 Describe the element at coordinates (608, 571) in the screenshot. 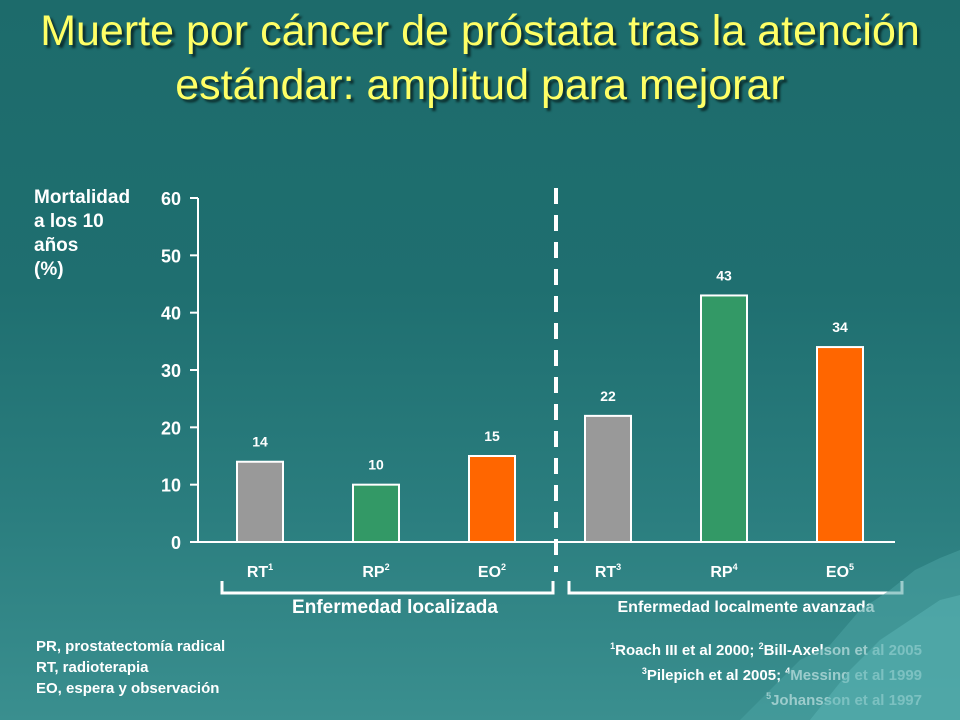

I see `category-label: RT3` at that location.